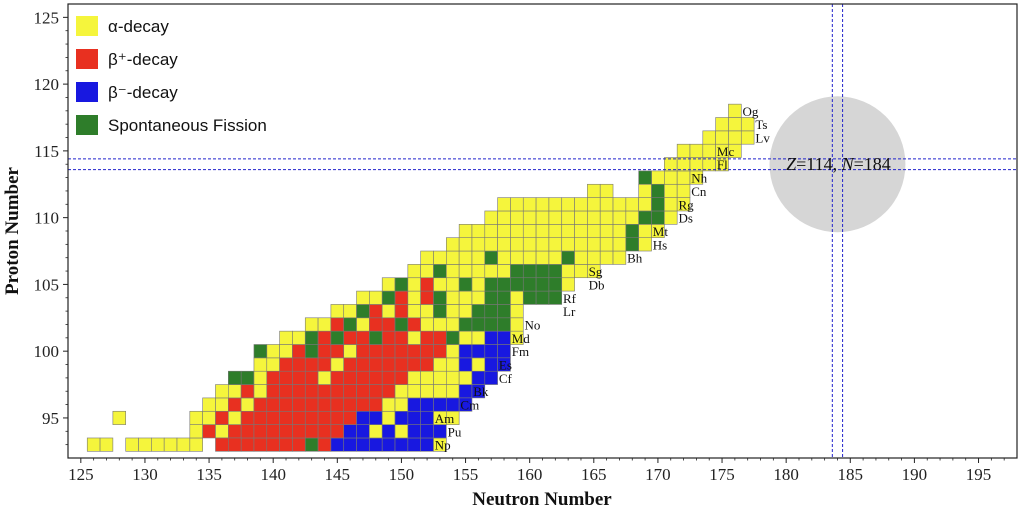 The height and width of the screenshot is (511, 1024). I want to click on element-label-og: Og, so click(751, 111).